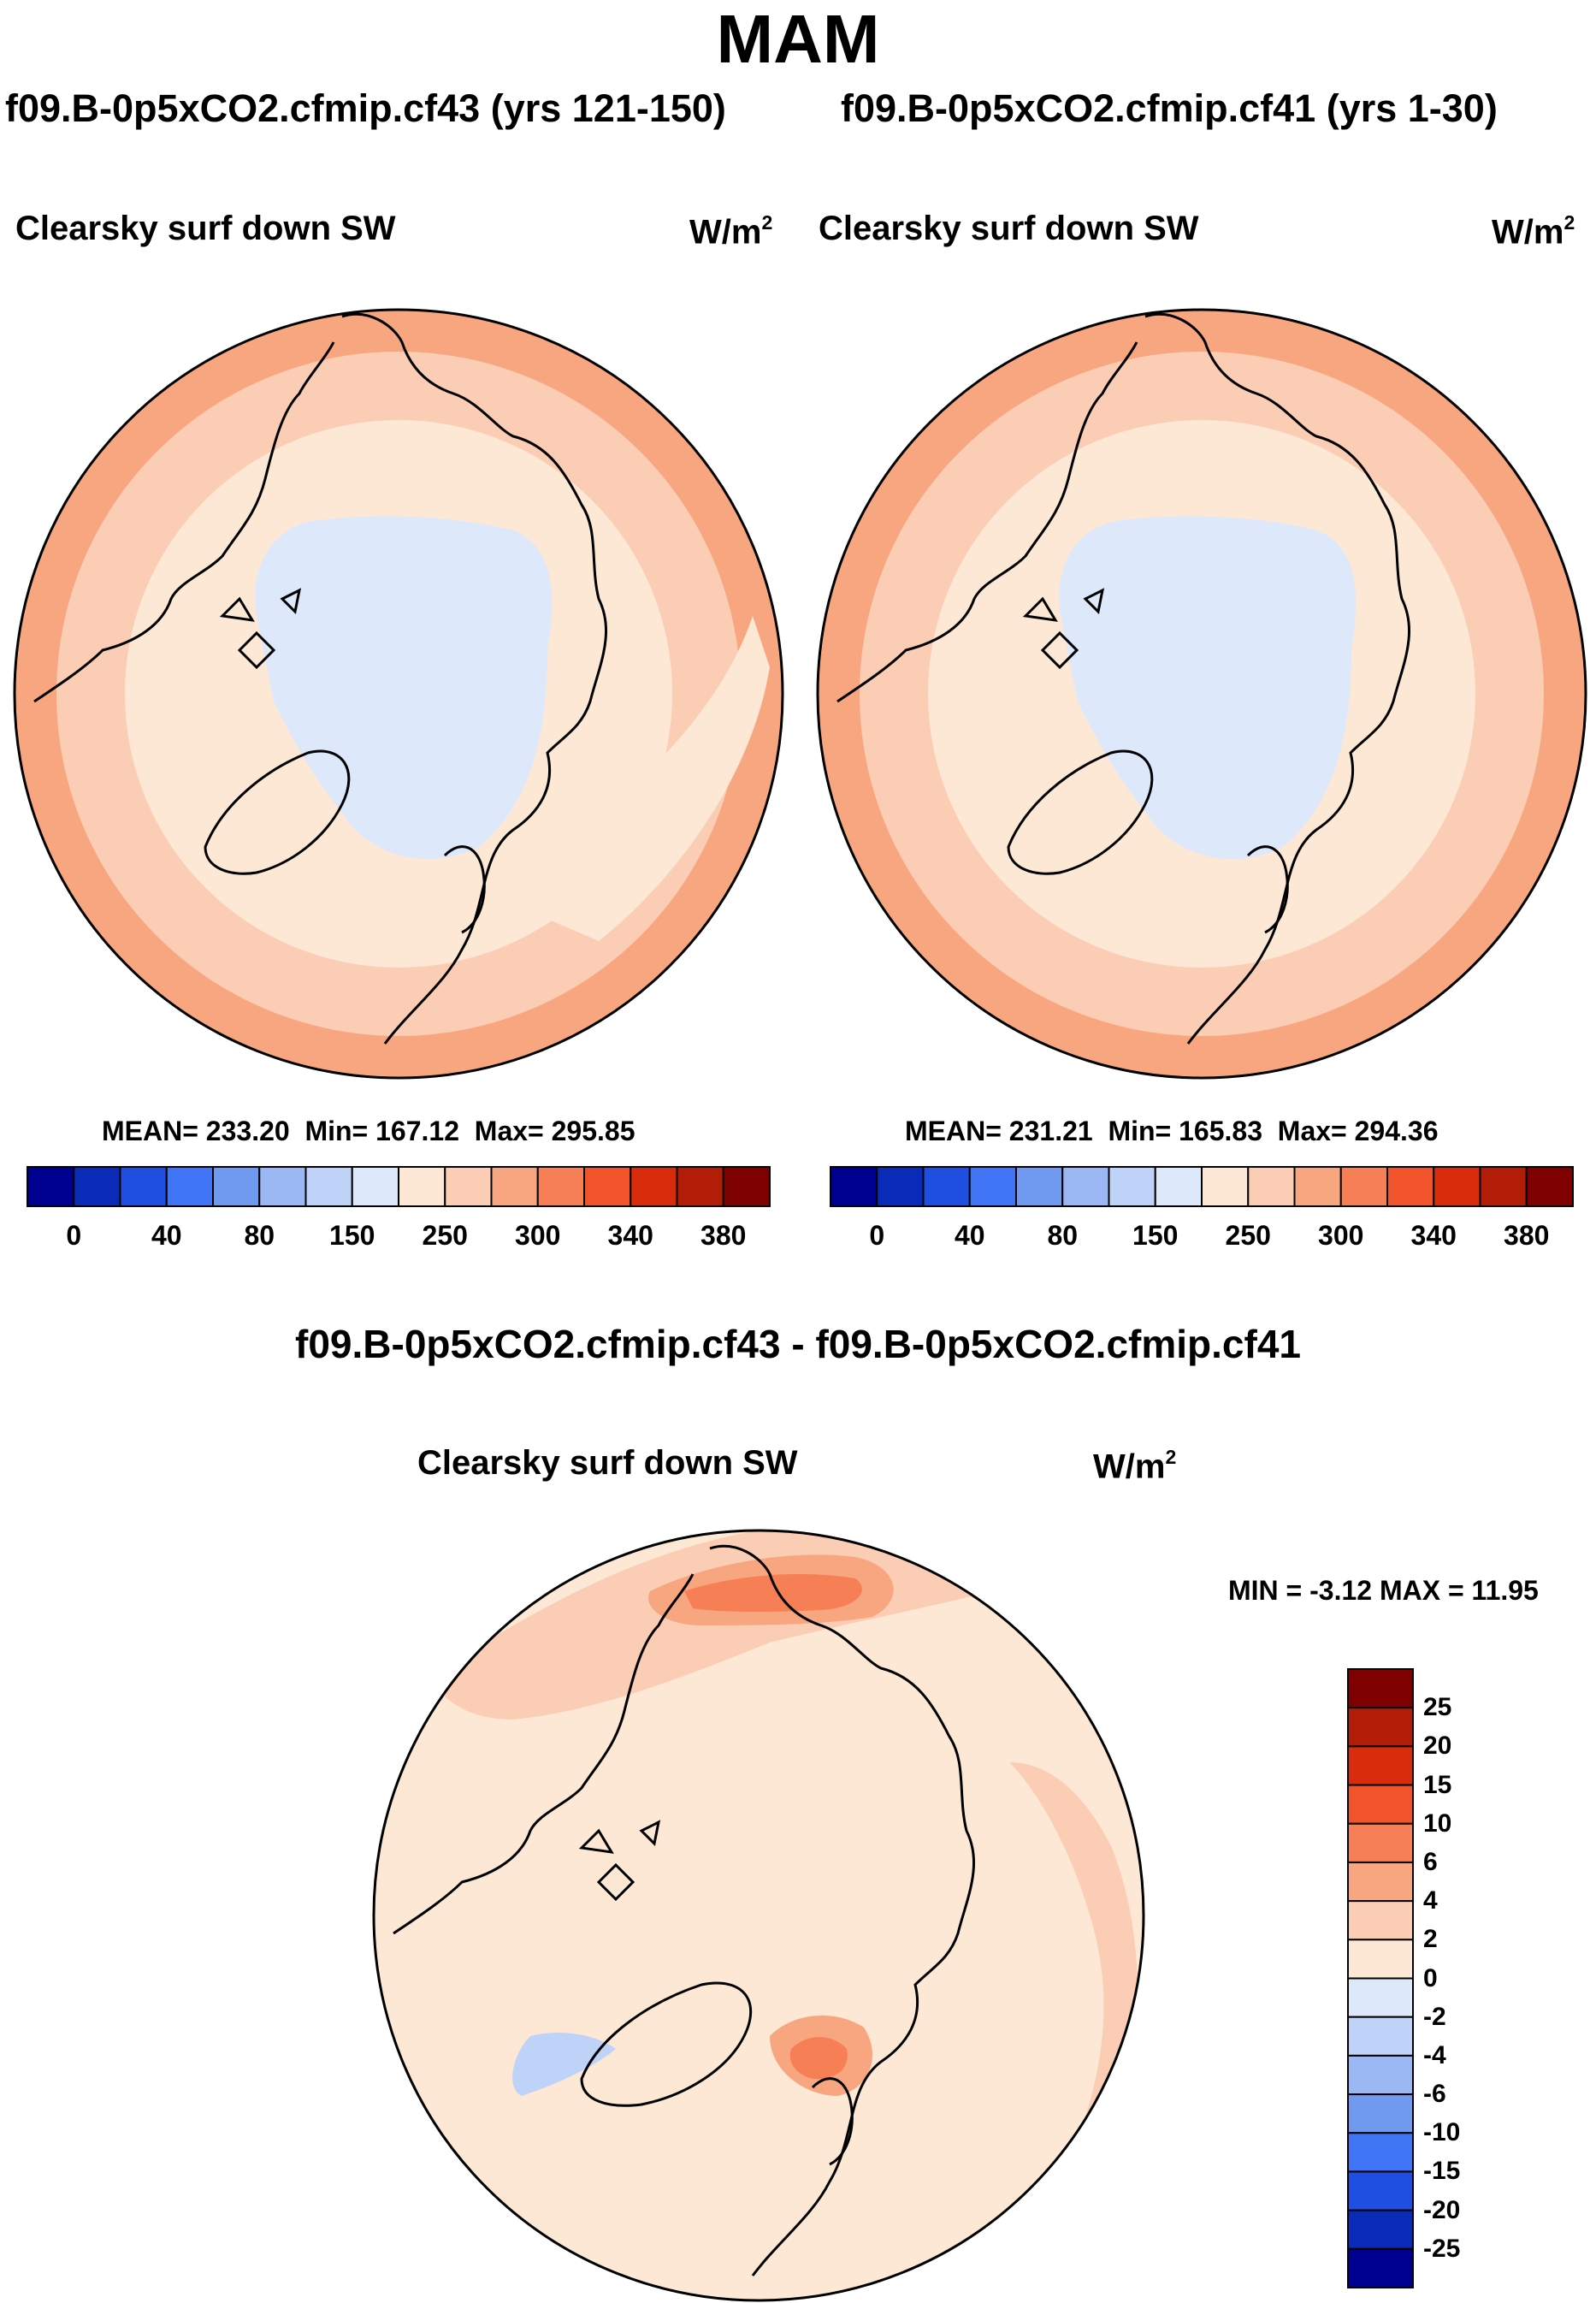  I want to click on difference-colorbar-tick-label: 15, so click(1437, 1784).